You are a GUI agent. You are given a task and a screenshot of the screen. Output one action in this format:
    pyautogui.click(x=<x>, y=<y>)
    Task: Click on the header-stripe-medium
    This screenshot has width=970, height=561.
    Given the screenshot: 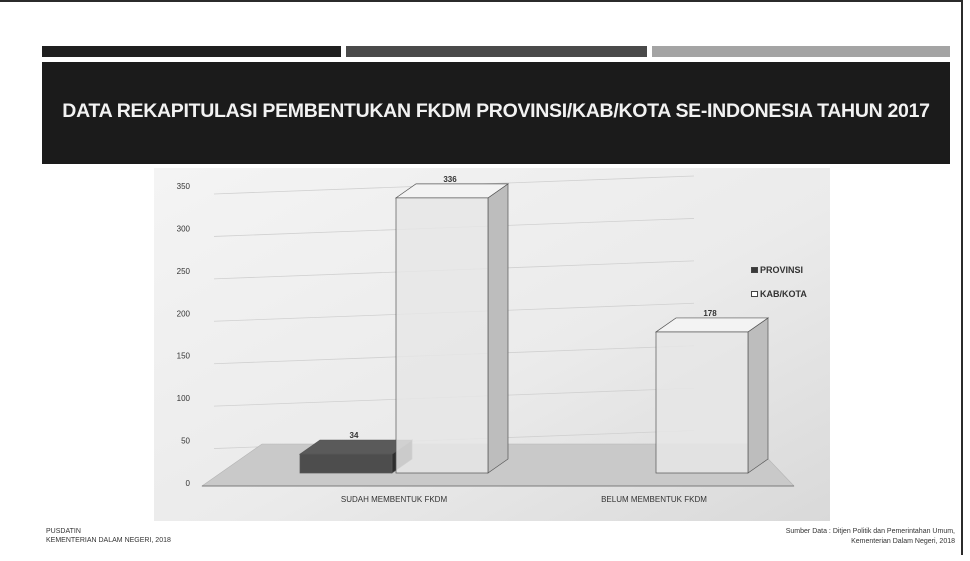 What is the action you would take?
    pyautogui.click(x=496, y=51)
    